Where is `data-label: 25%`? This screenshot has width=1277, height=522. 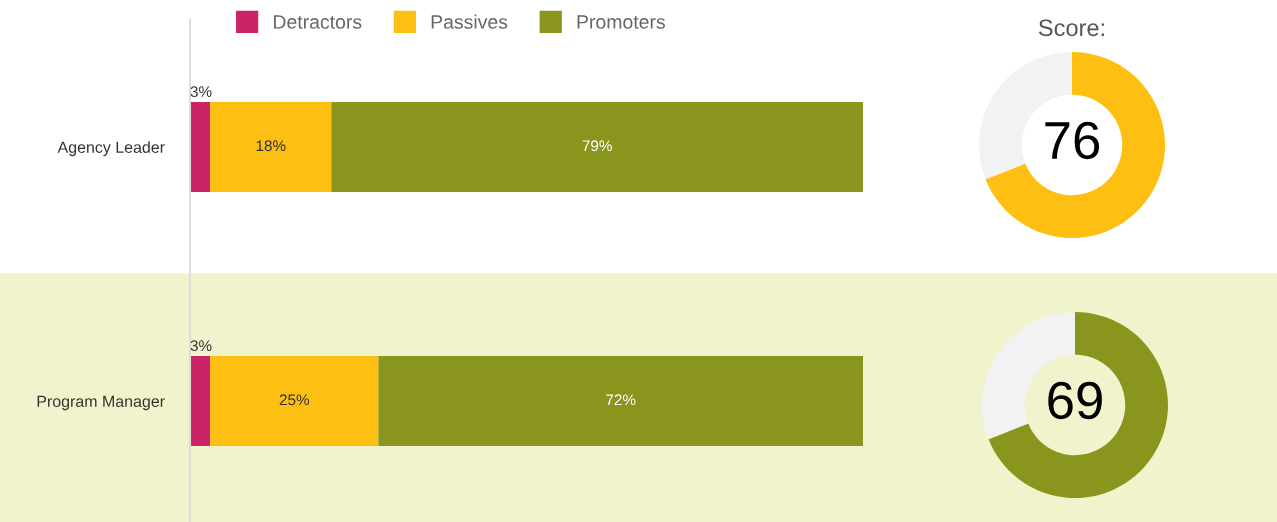 data-label: 25% is located at coordinates (294, 400).